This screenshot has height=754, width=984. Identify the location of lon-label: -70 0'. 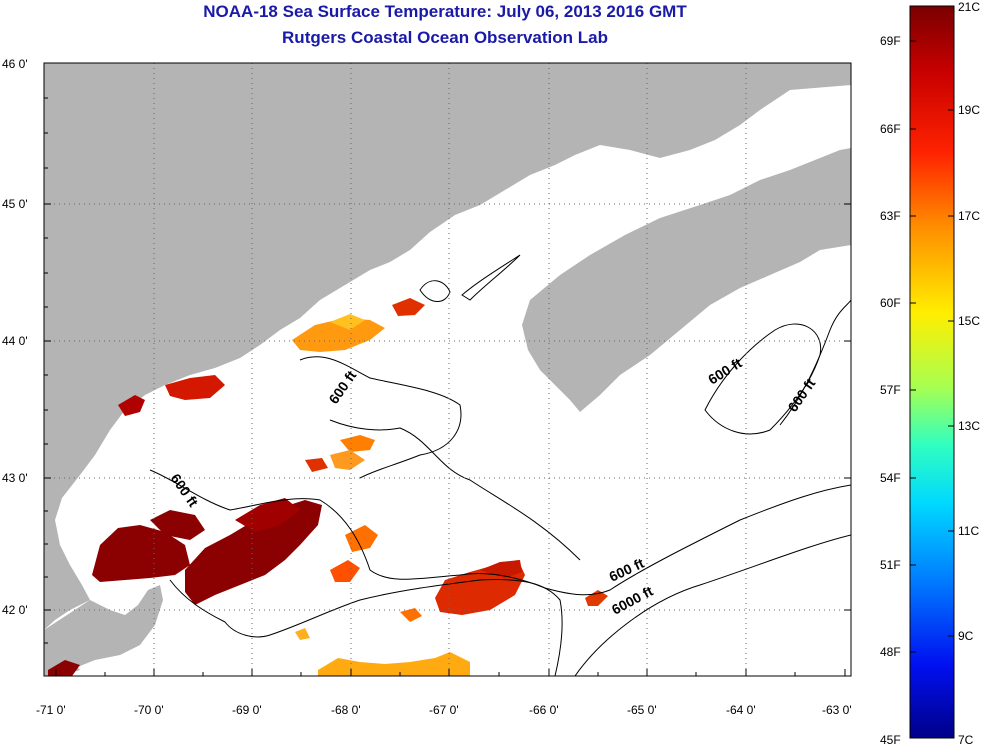
(149, 710).